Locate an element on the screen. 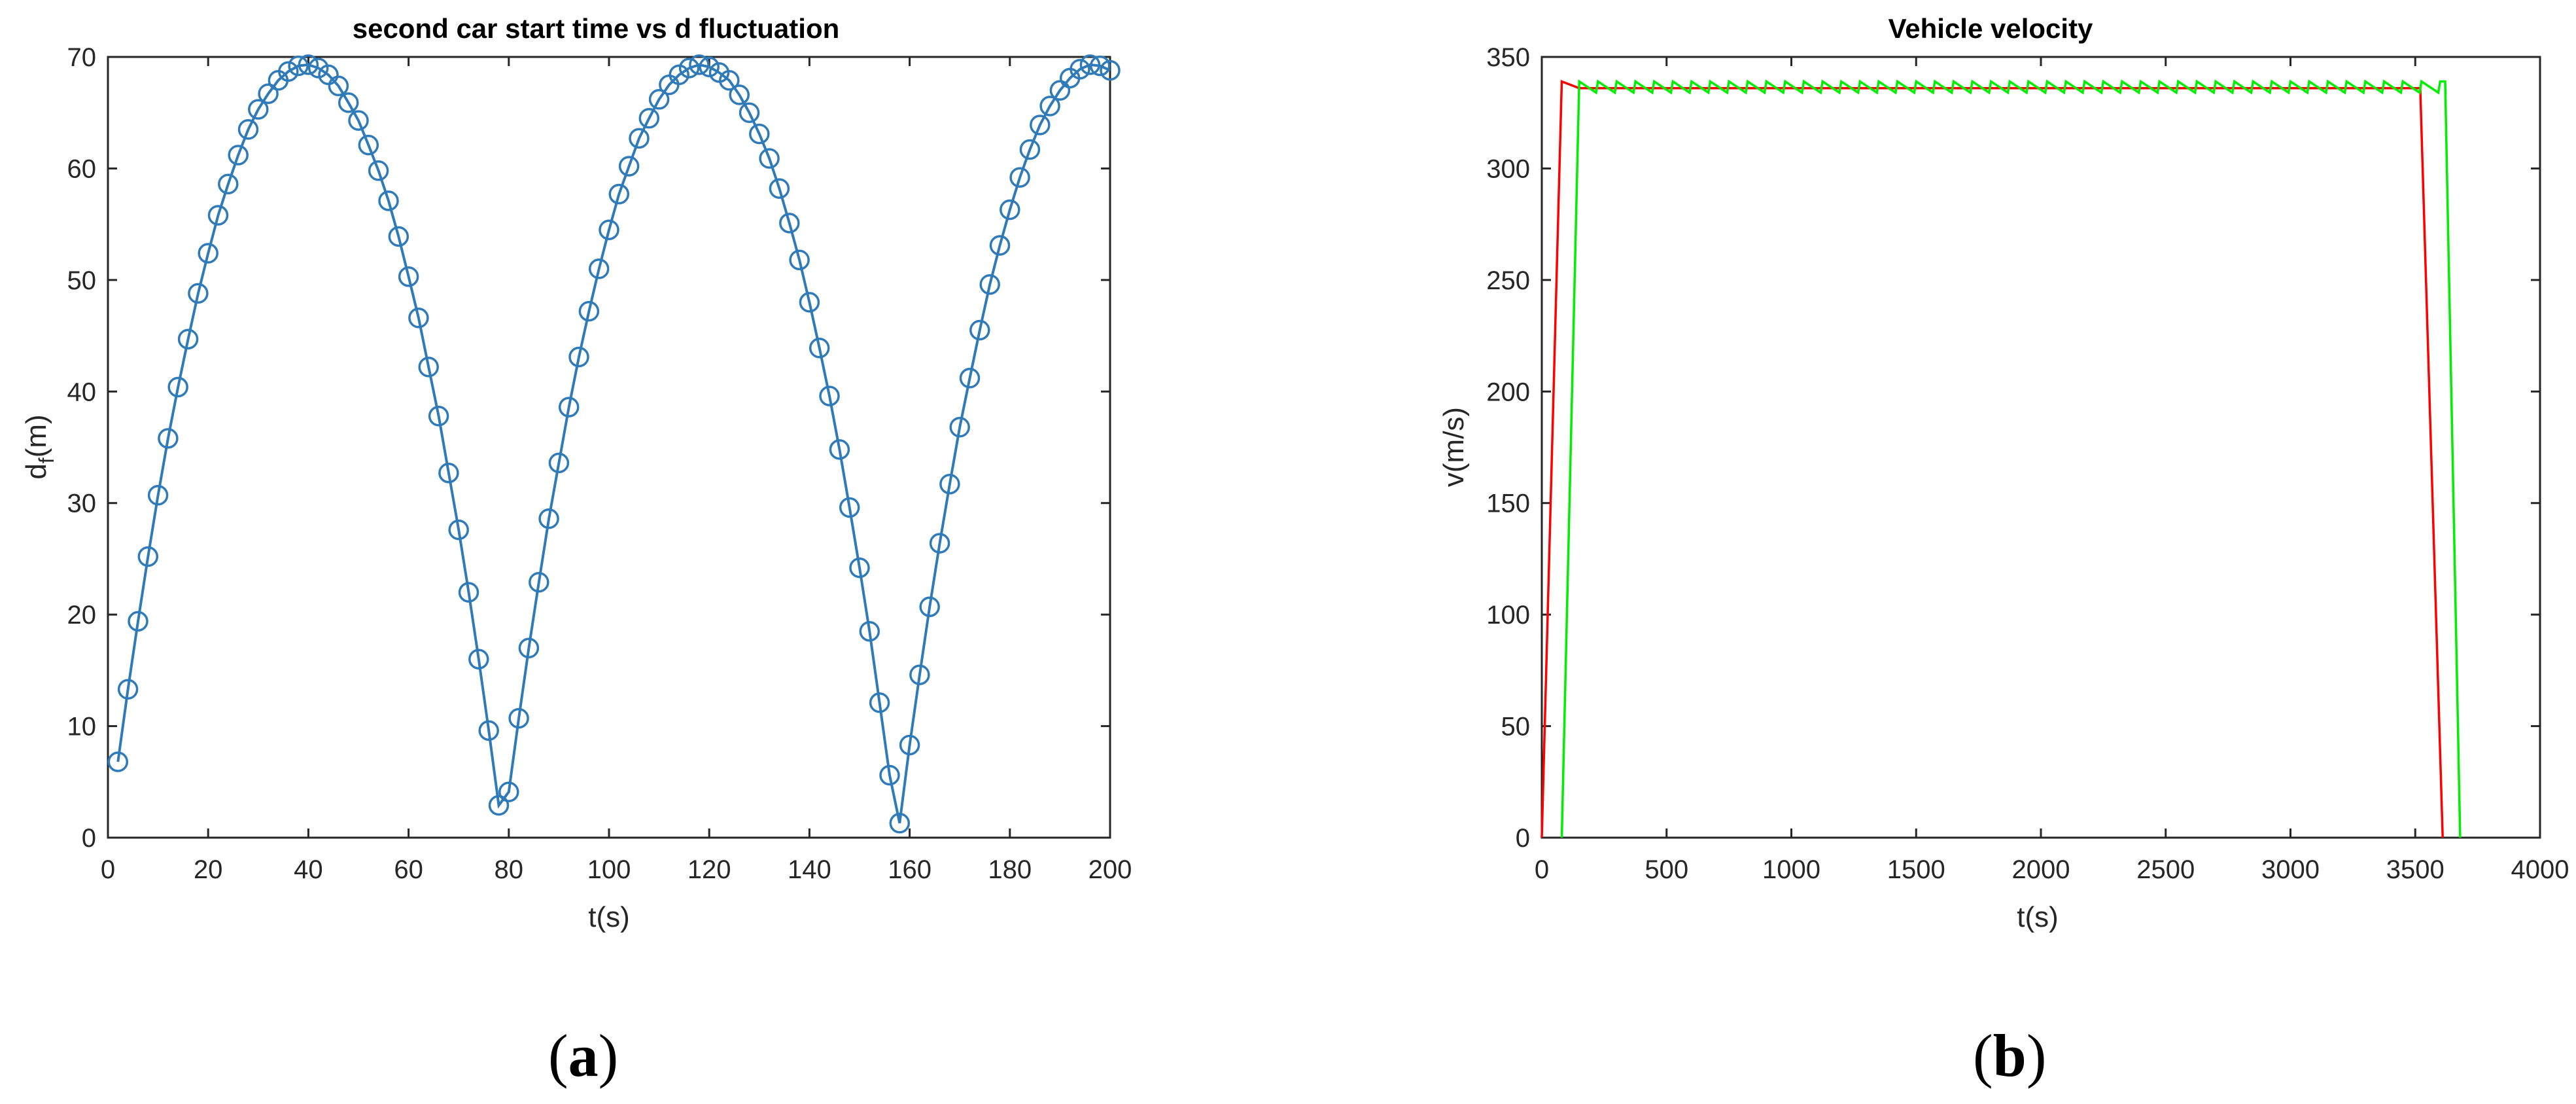 The height and width of the screenshot is (1104, 2576). chart-a-x-tick-label: 0 is located at coordinates (108, 869).